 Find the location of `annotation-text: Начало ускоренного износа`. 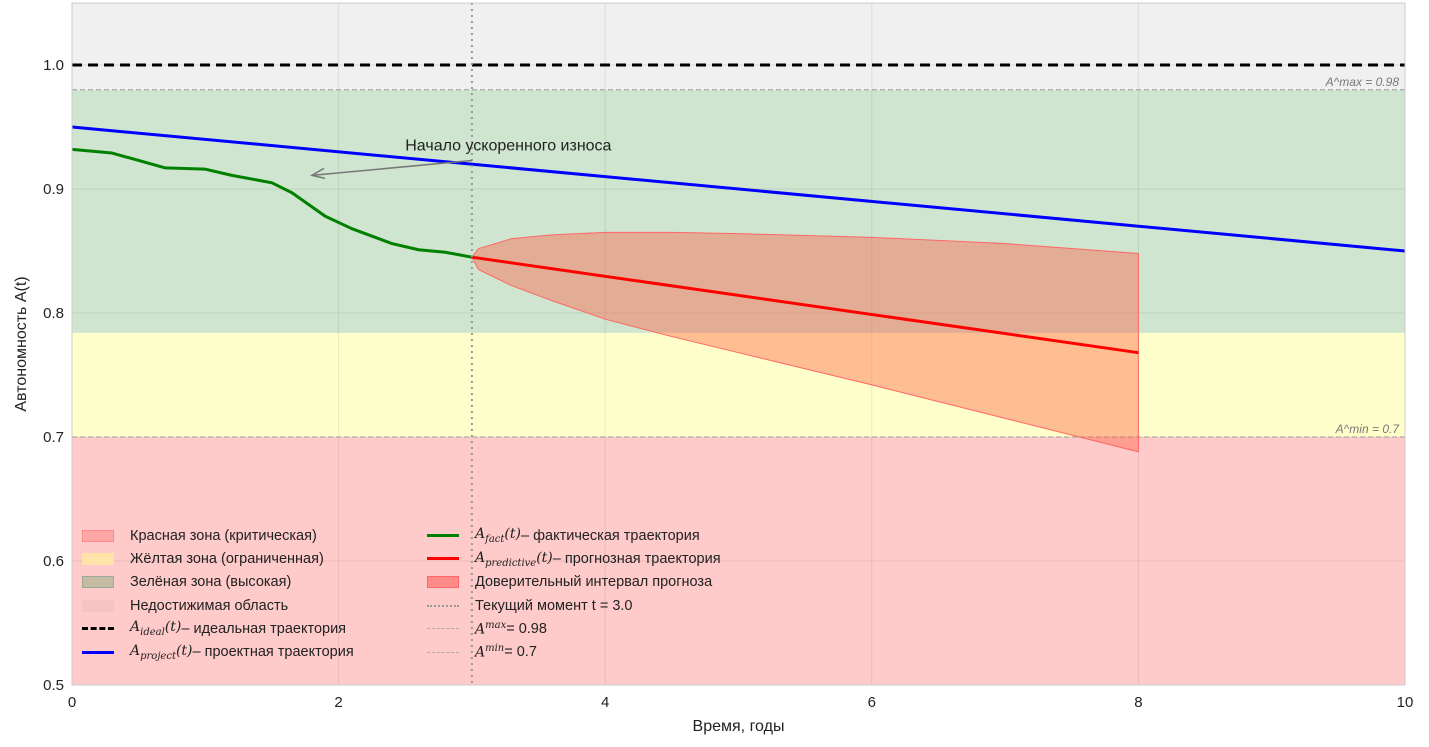

annotation-text: Начало ускоренного износа is located at coordinates (508, 146).